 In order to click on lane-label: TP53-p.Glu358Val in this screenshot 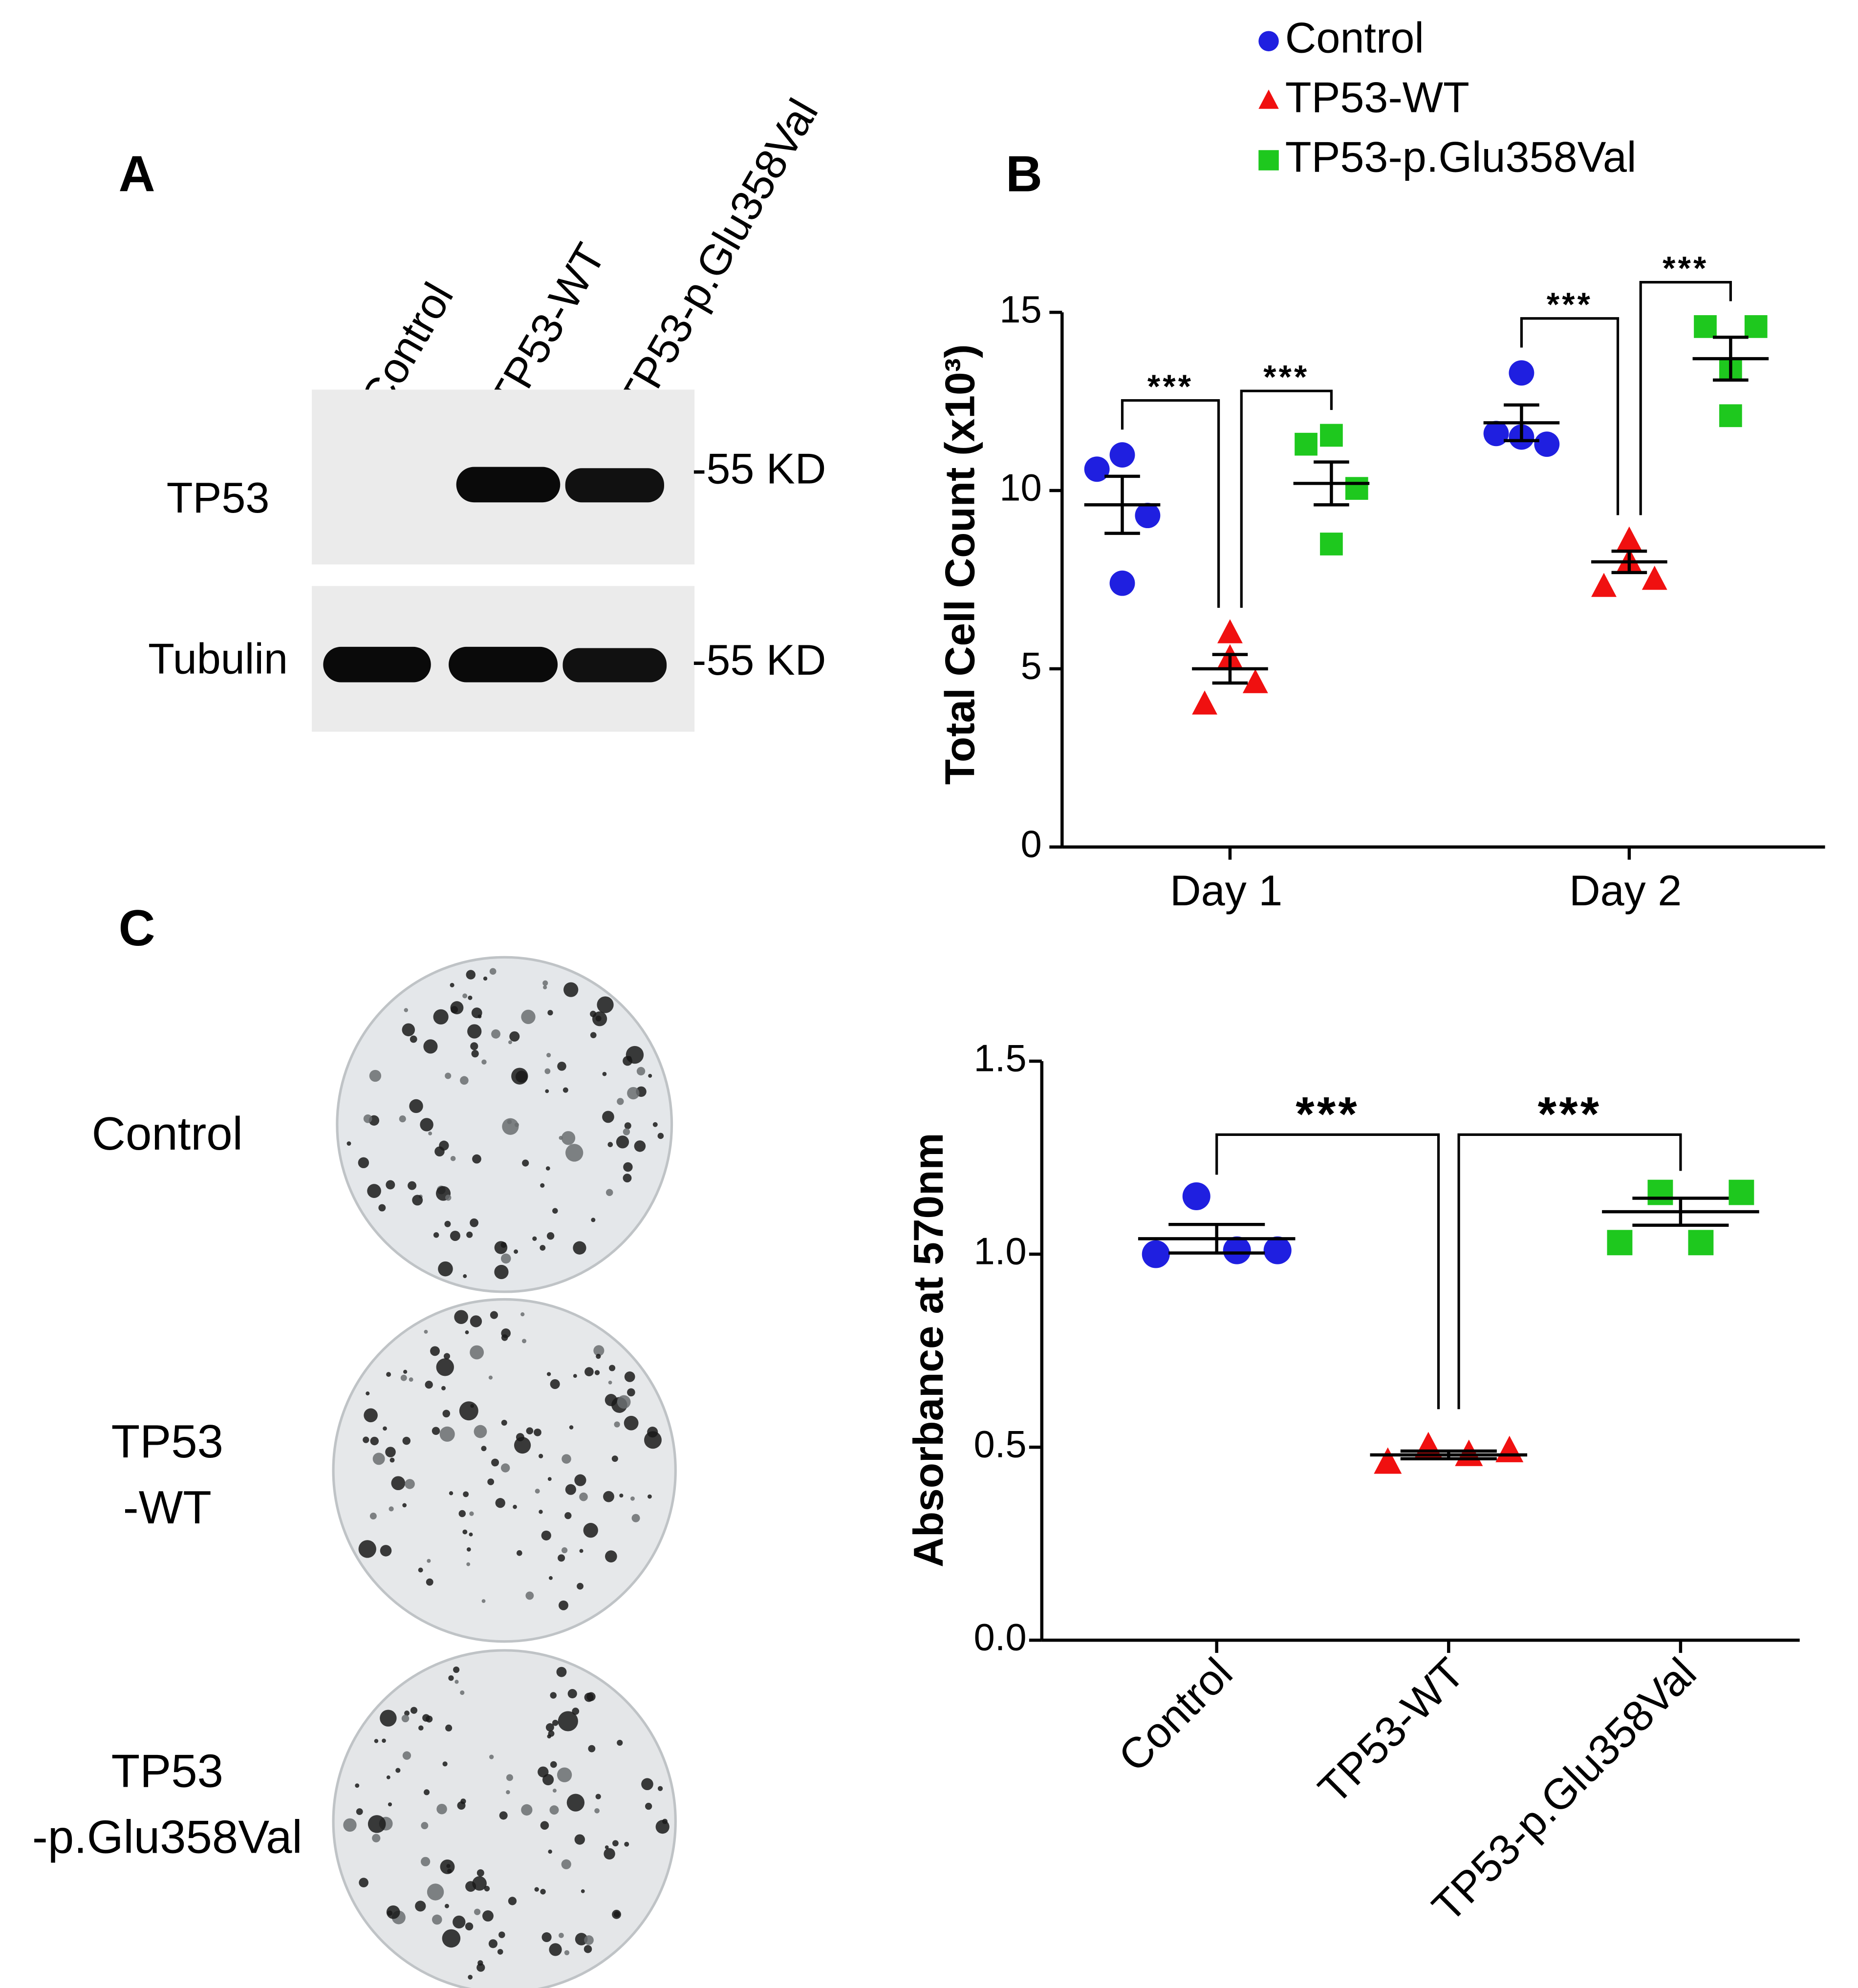, I will do `click(718, 255)`.